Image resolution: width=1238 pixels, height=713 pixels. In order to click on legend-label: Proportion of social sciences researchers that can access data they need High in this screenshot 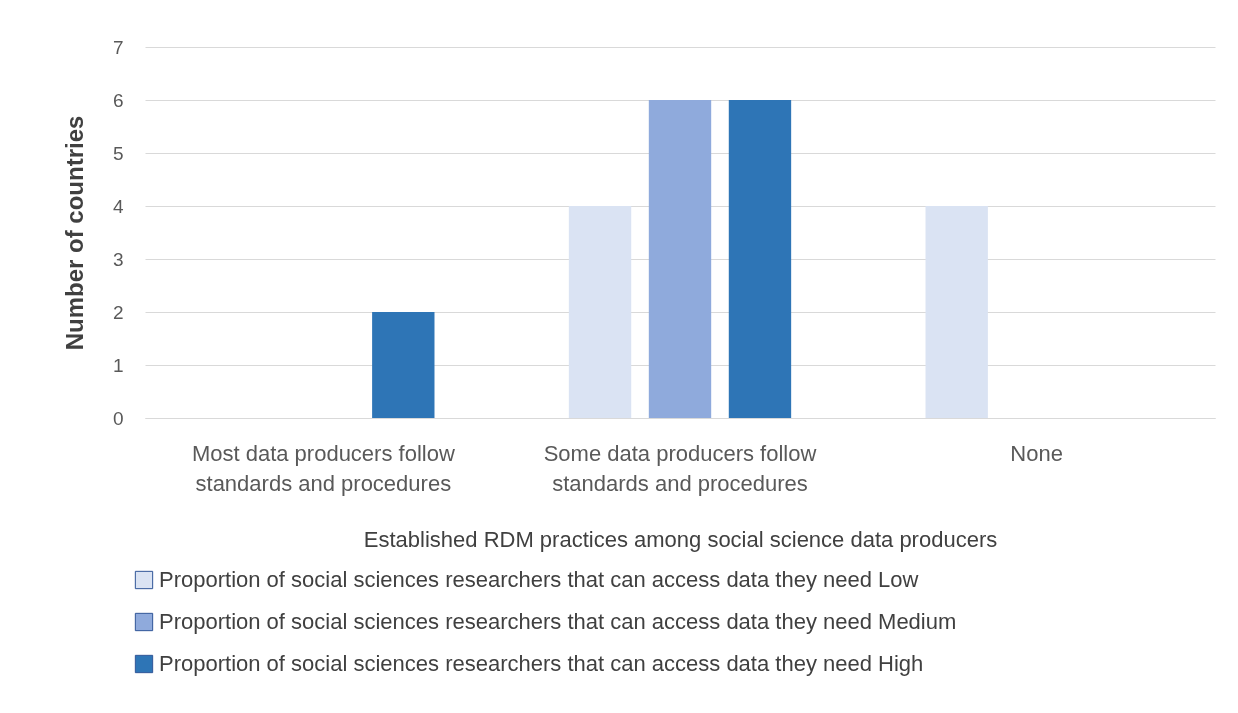, I will do `click(541, 663)`.